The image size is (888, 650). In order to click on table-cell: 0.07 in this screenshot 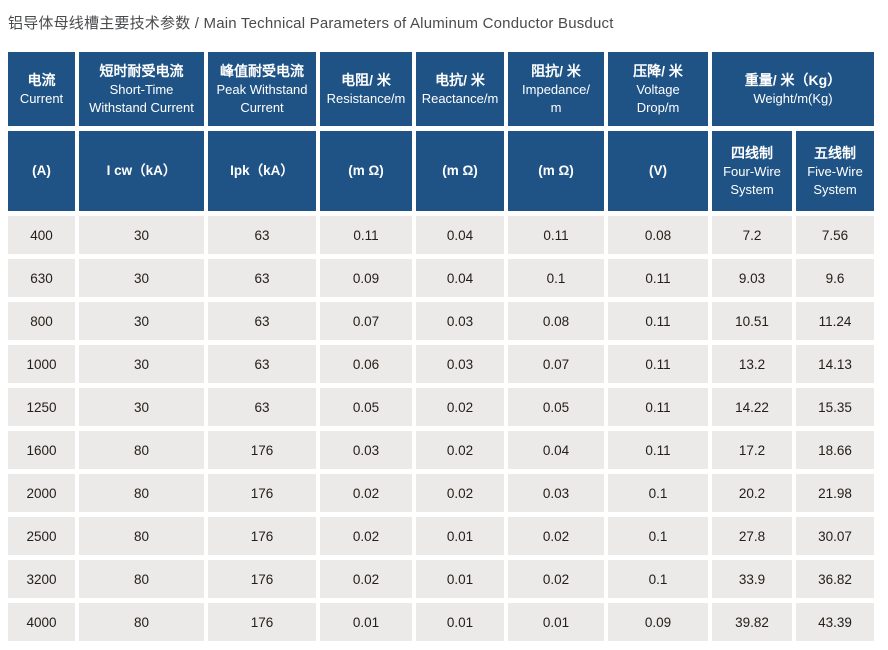, I will do `click(366, 321)`.